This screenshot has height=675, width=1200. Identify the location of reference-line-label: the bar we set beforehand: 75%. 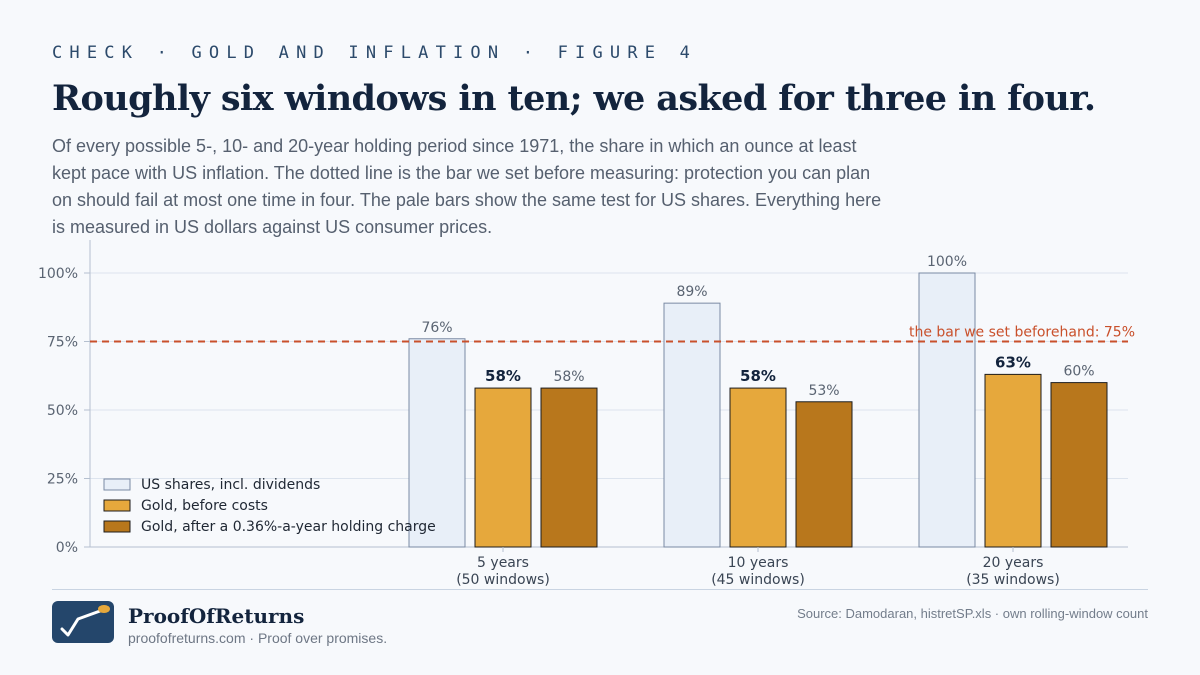
(1022, 333).